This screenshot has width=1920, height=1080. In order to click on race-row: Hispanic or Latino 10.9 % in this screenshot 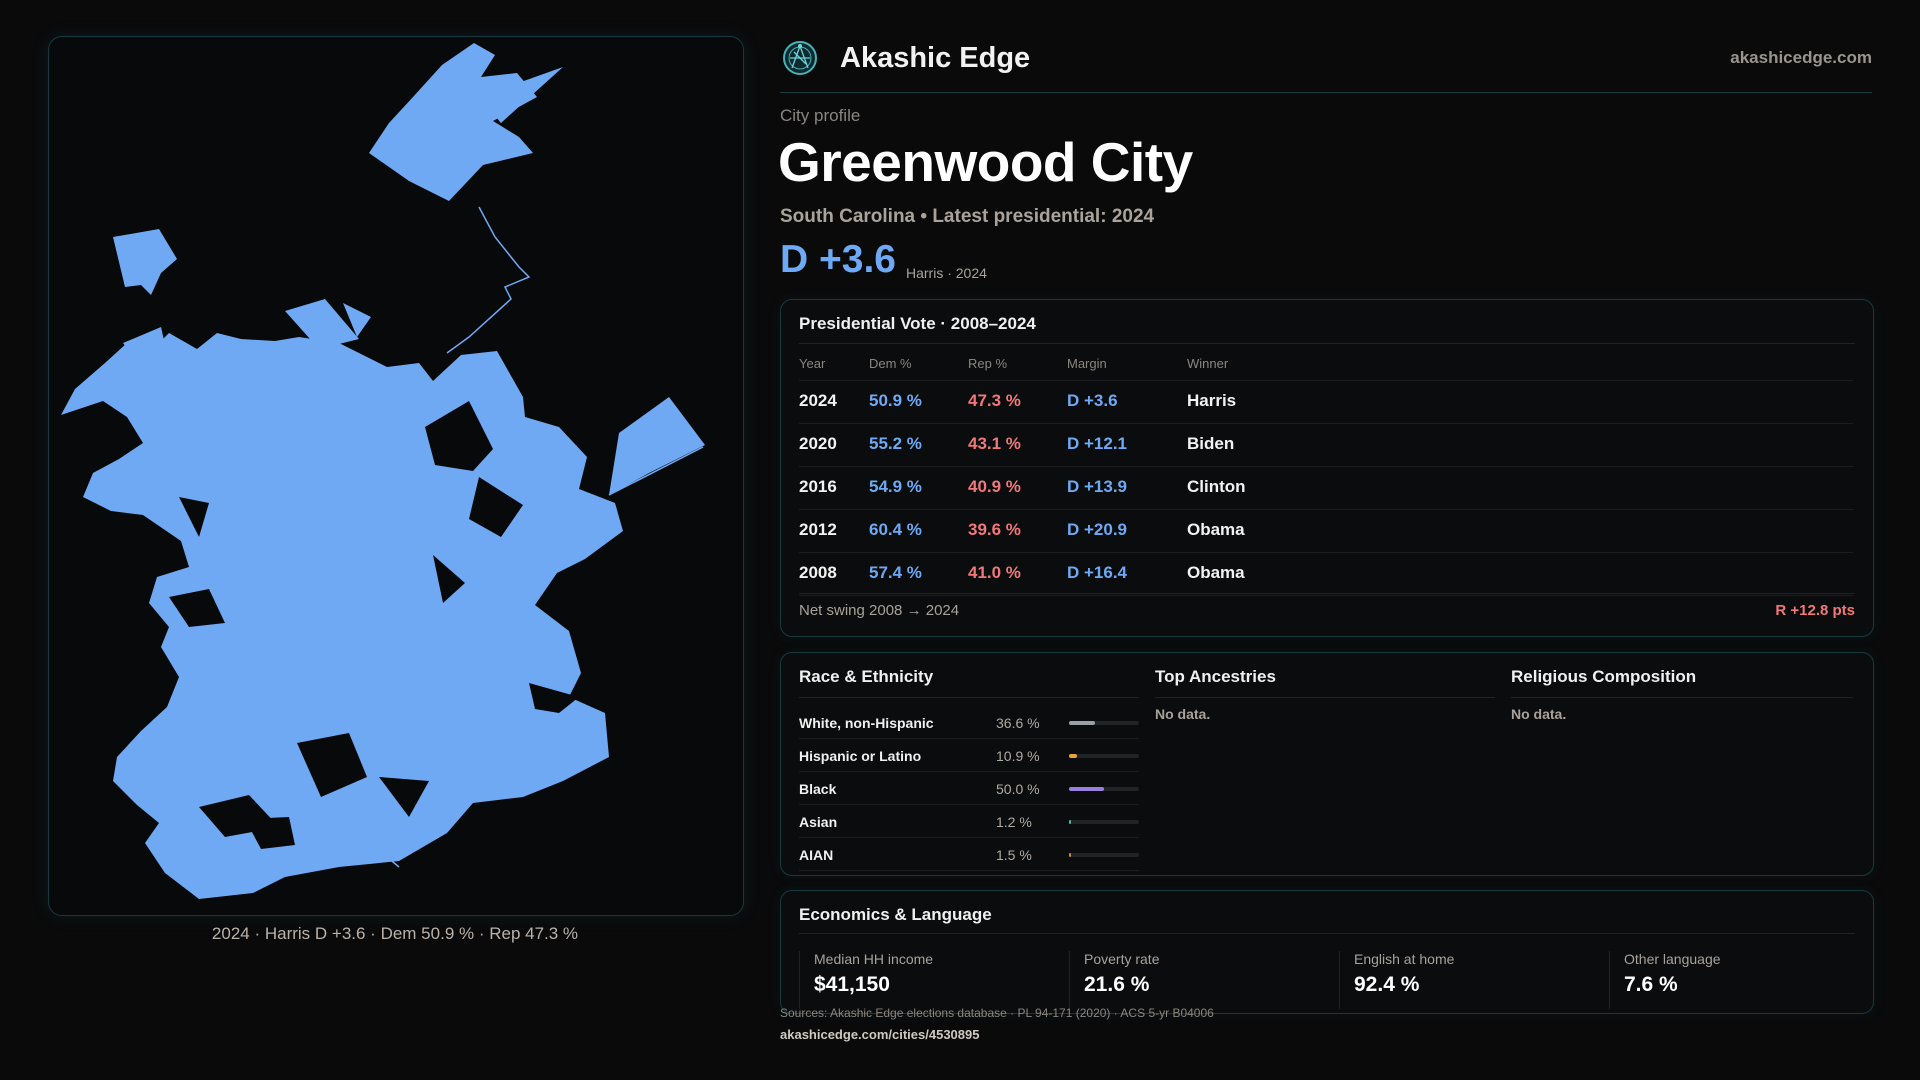, I will do `click(969, 755)`.